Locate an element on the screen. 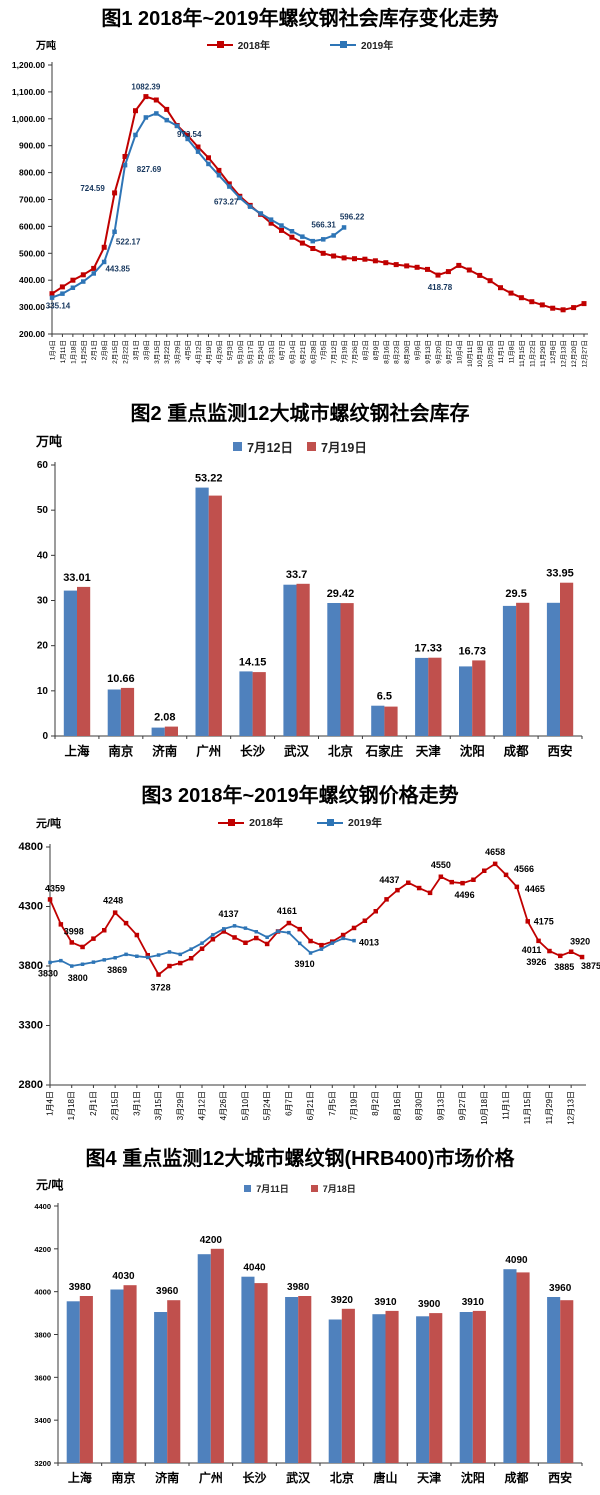 This screenshot has height=1495, width=600. x-tick-label: 3月15日 is located at coordinates (158, 1105).